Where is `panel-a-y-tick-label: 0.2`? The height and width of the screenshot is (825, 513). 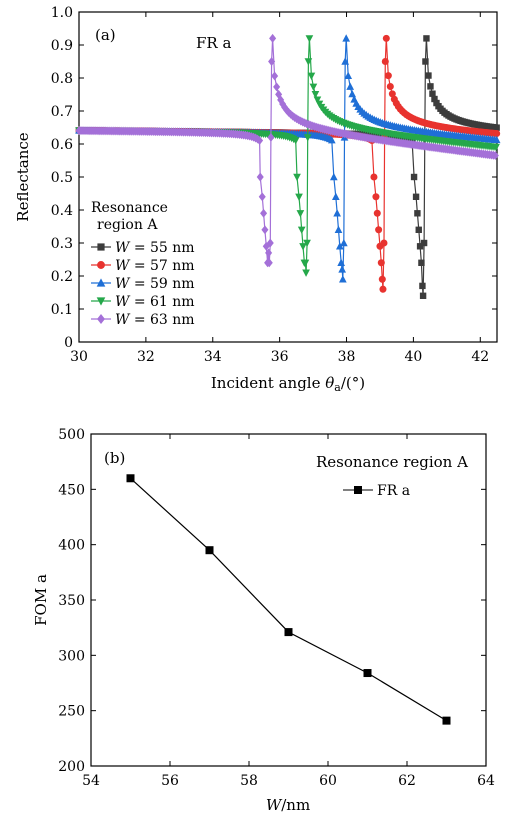 panel-a-y-tick-label: 0.2 is located at coordinates (62, 277).